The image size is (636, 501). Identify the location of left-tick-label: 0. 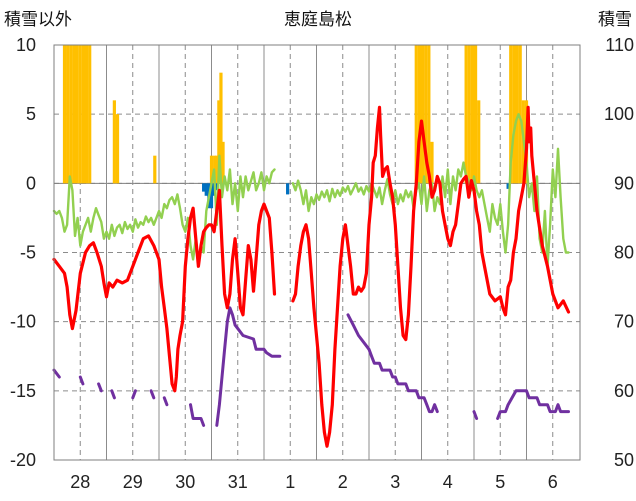
(31, 183).